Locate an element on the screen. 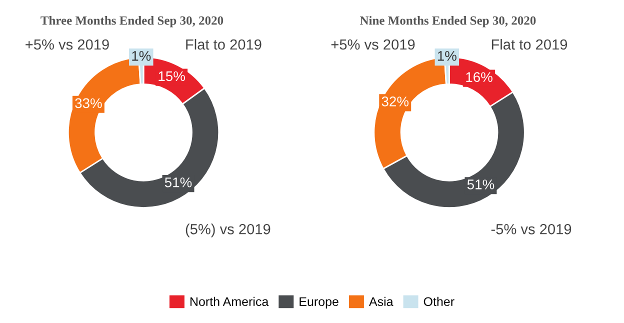  legend-label: North America is located at coordinates (229, 301).